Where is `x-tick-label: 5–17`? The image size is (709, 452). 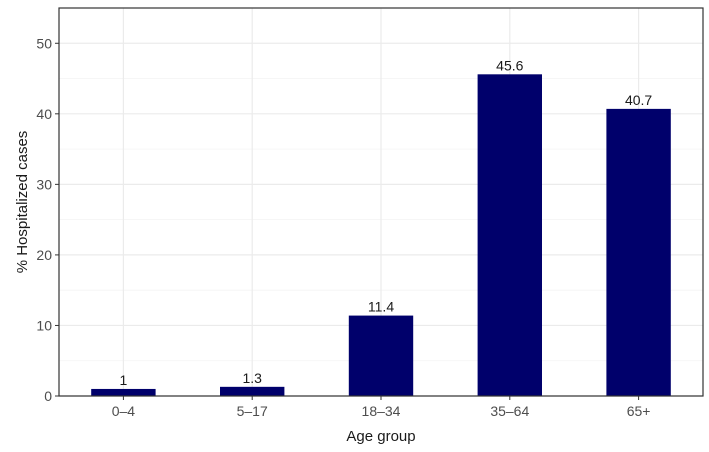 x-tick-label: 5–17 is located at coordinates (252, 411).